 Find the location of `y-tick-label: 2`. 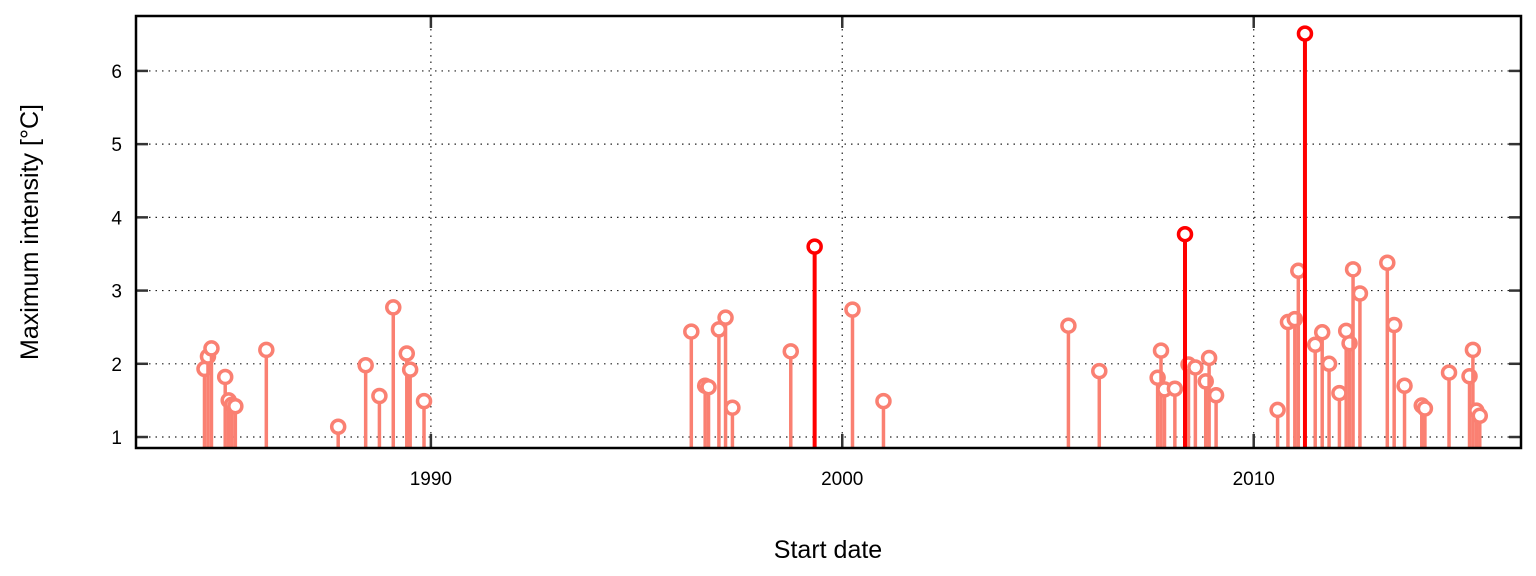

y-tick-label: 2 is located at coordinates (116, 365).